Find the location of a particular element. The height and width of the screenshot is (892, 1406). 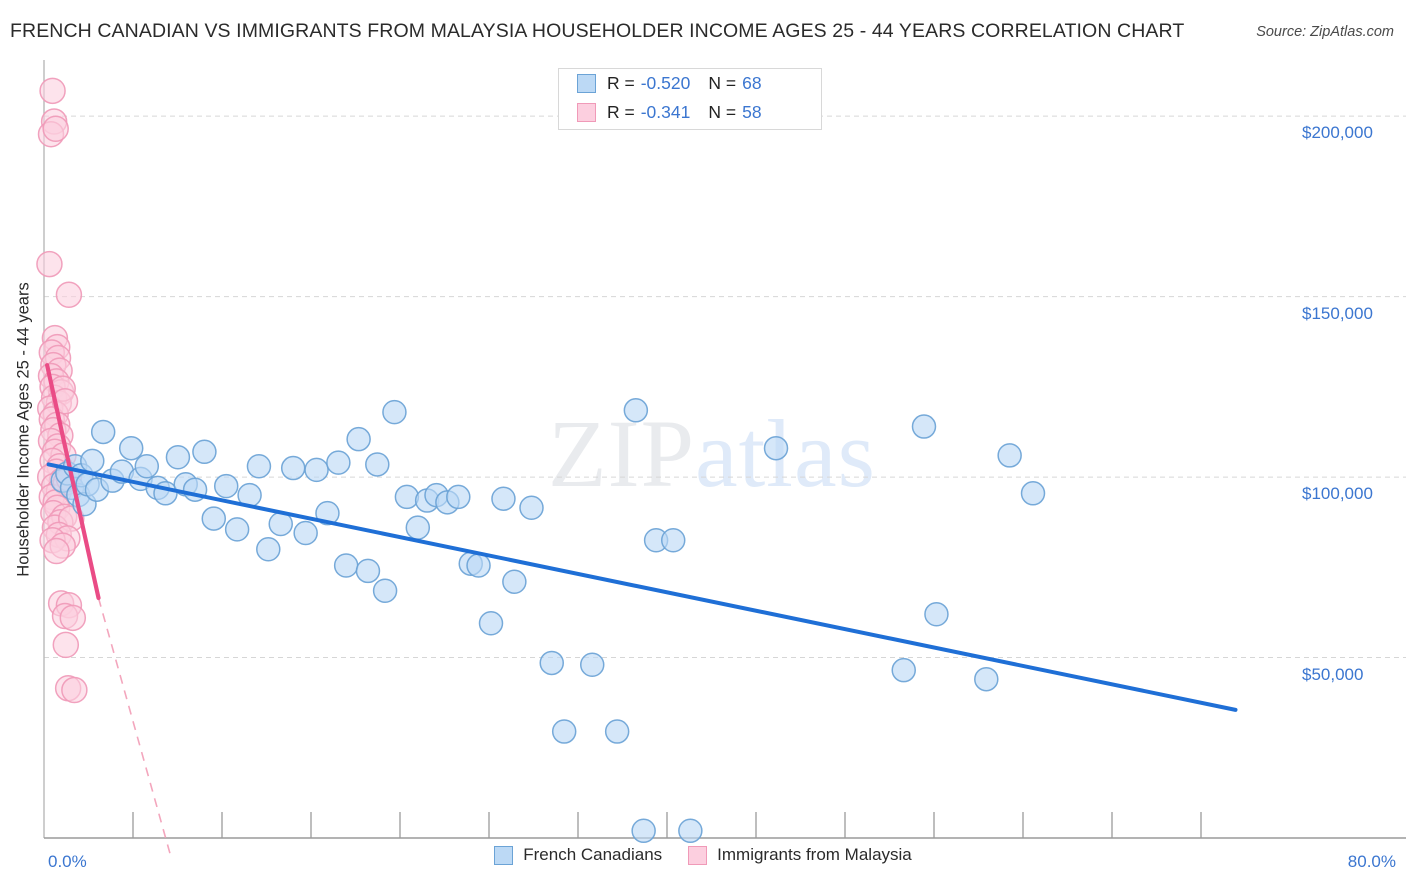

legend-swatch-immigrants-malaysia is located at coordinates (586, 112).